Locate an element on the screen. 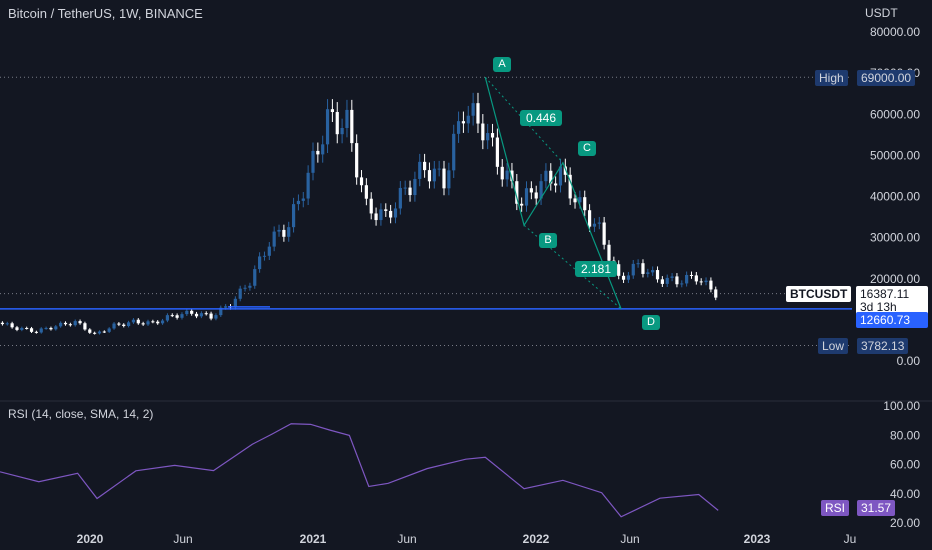  rsi-indicator-title: RSI (14, close, SMA, 14, 2) is located at coordinates (81, 414).